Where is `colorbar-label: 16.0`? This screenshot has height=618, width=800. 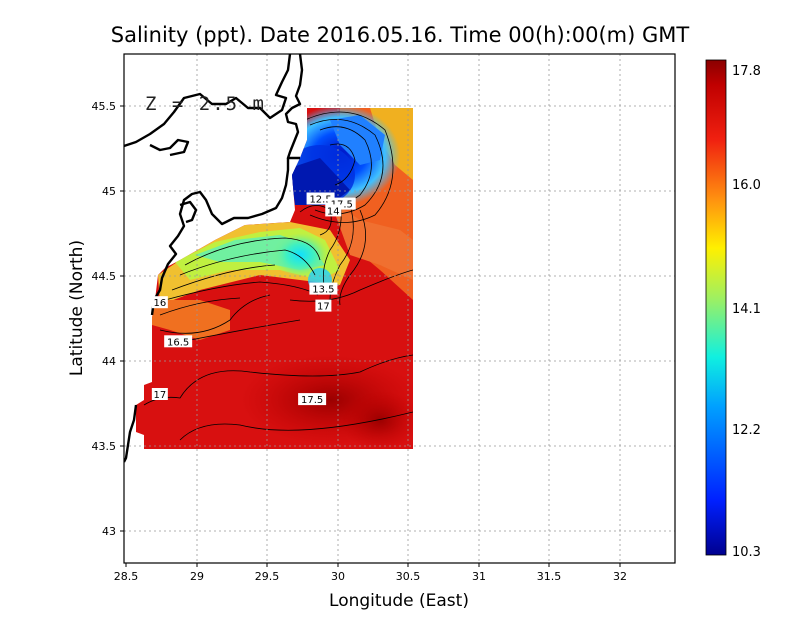
colorbar-label: 16.0 is located at coordinates (746, 185).